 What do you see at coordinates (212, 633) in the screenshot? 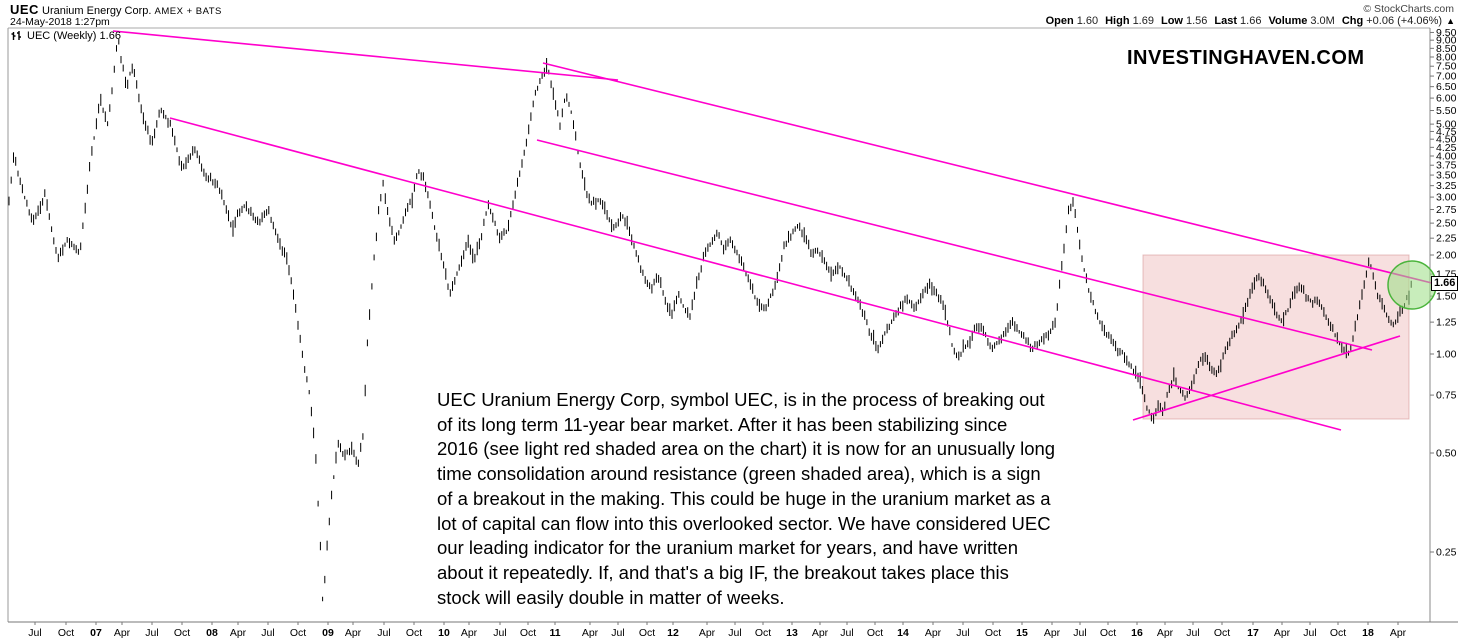
I see `svg-text: 08` at bounding box center [212, 633].